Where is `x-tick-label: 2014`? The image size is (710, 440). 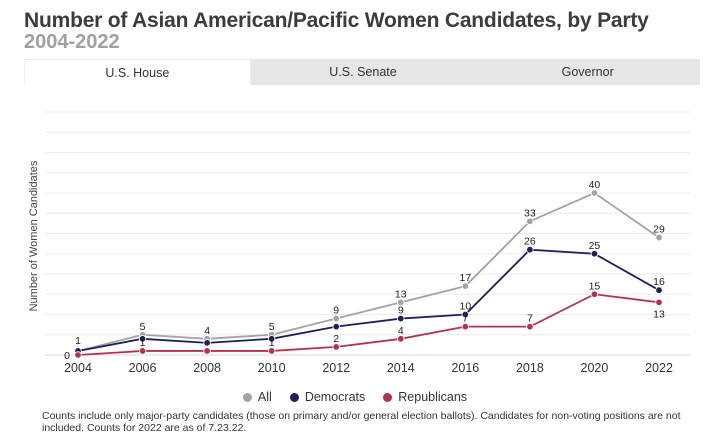 x-tick-label: 2014 is located at coordinates (401, 368).